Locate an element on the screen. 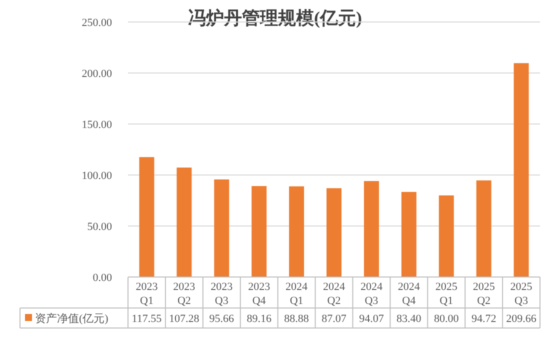 The width and height of the screenshot is (550, 341). y-tick-label: 100.00 is located at coordinates (97, 176).